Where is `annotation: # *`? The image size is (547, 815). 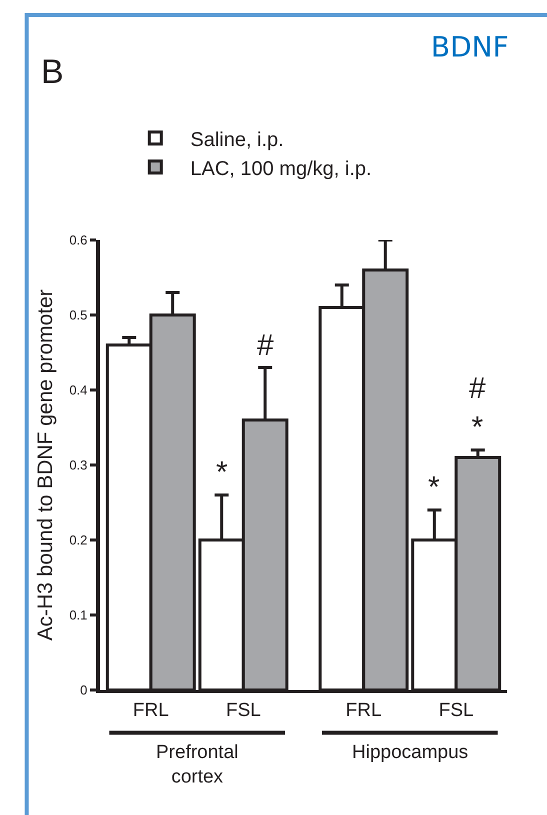 annotation: # * is located at coordinates (477, 408).